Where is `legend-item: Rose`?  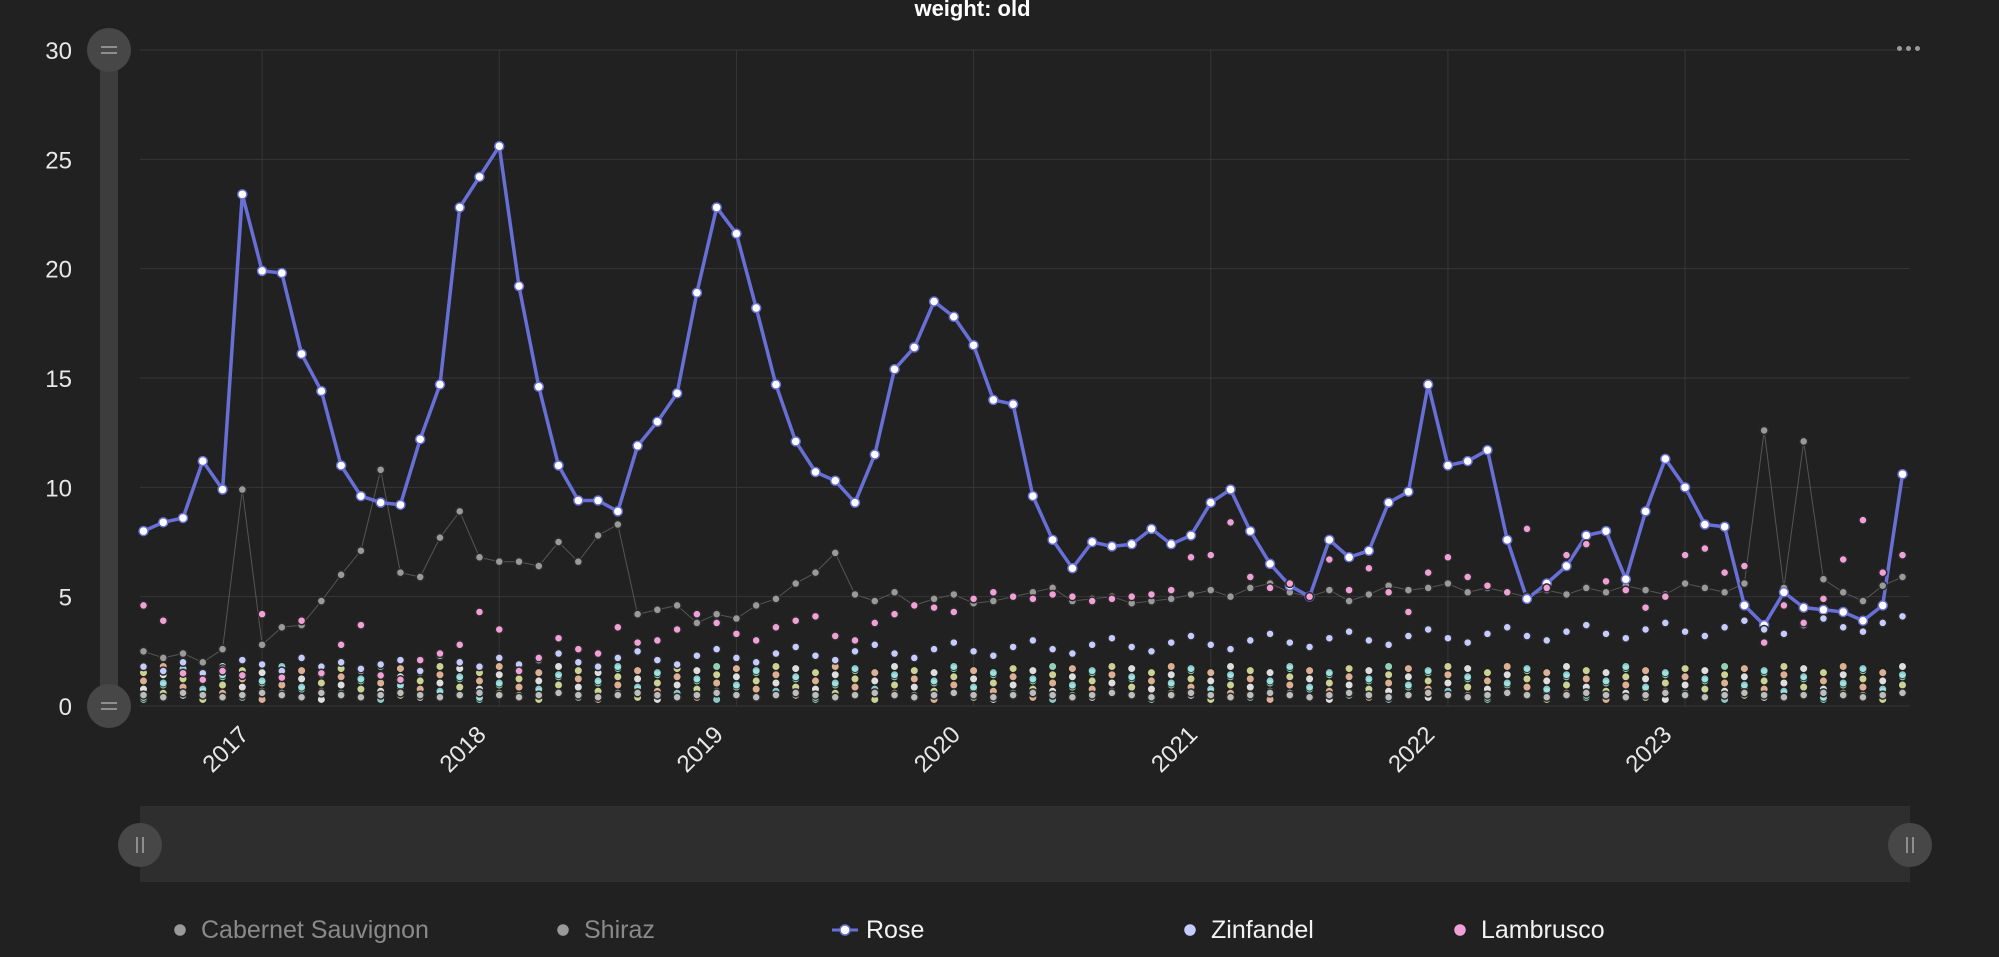
legend-item: Rose is located at coordinates (877, 930).